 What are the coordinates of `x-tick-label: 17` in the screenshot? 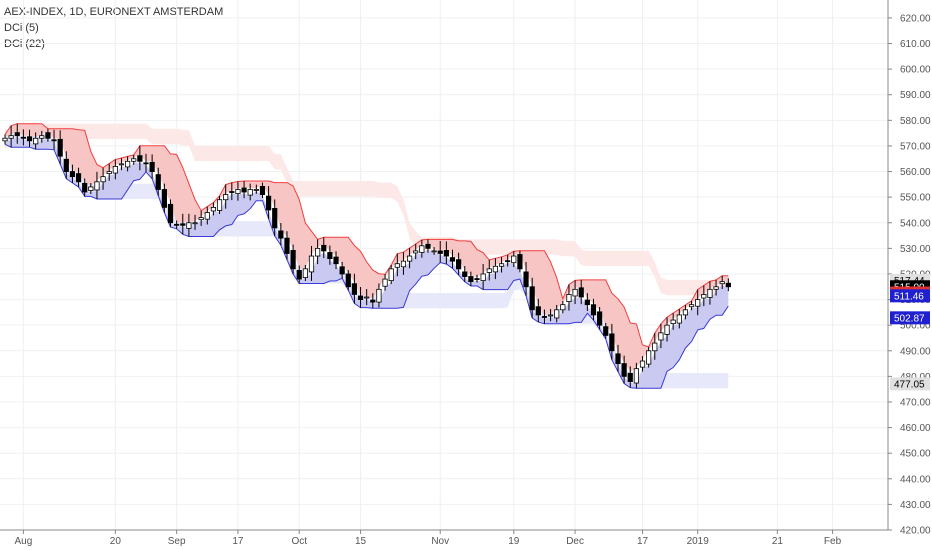 It's located at (238, 541).